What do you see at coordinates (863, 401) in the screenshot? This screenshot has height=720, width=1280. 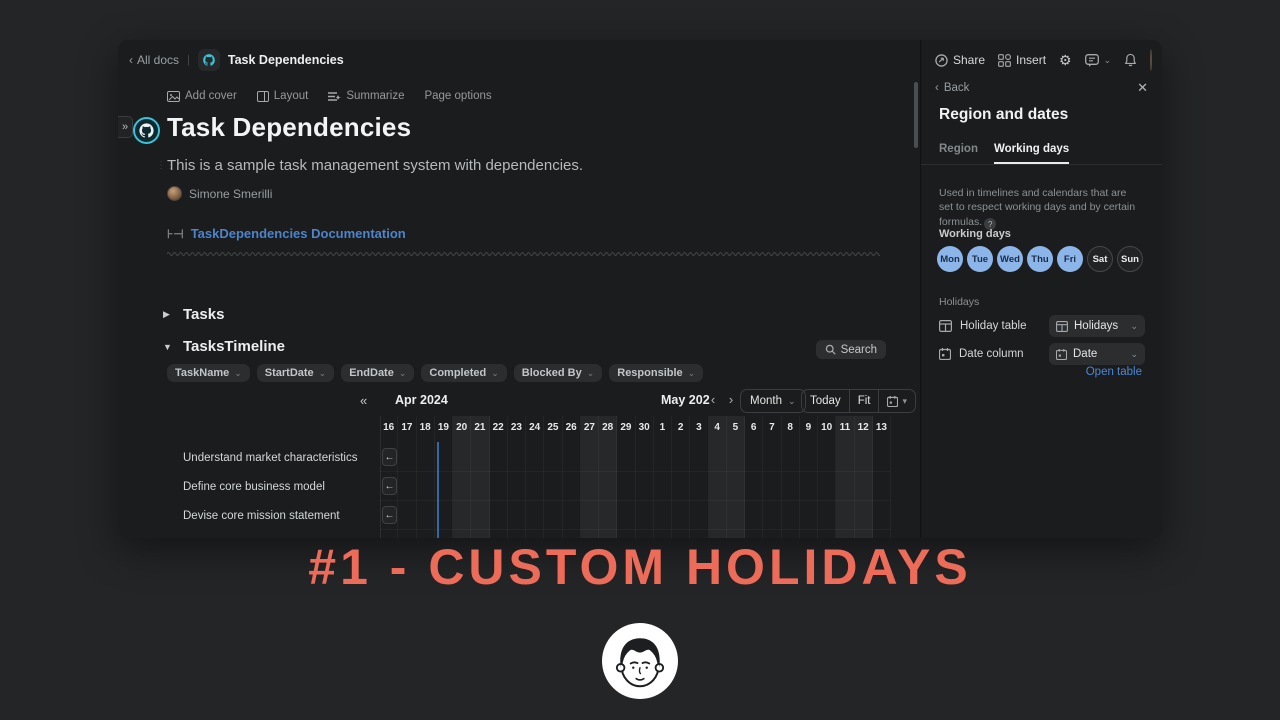 I see `fit-button: Fit` at bounding box center [863, 401].